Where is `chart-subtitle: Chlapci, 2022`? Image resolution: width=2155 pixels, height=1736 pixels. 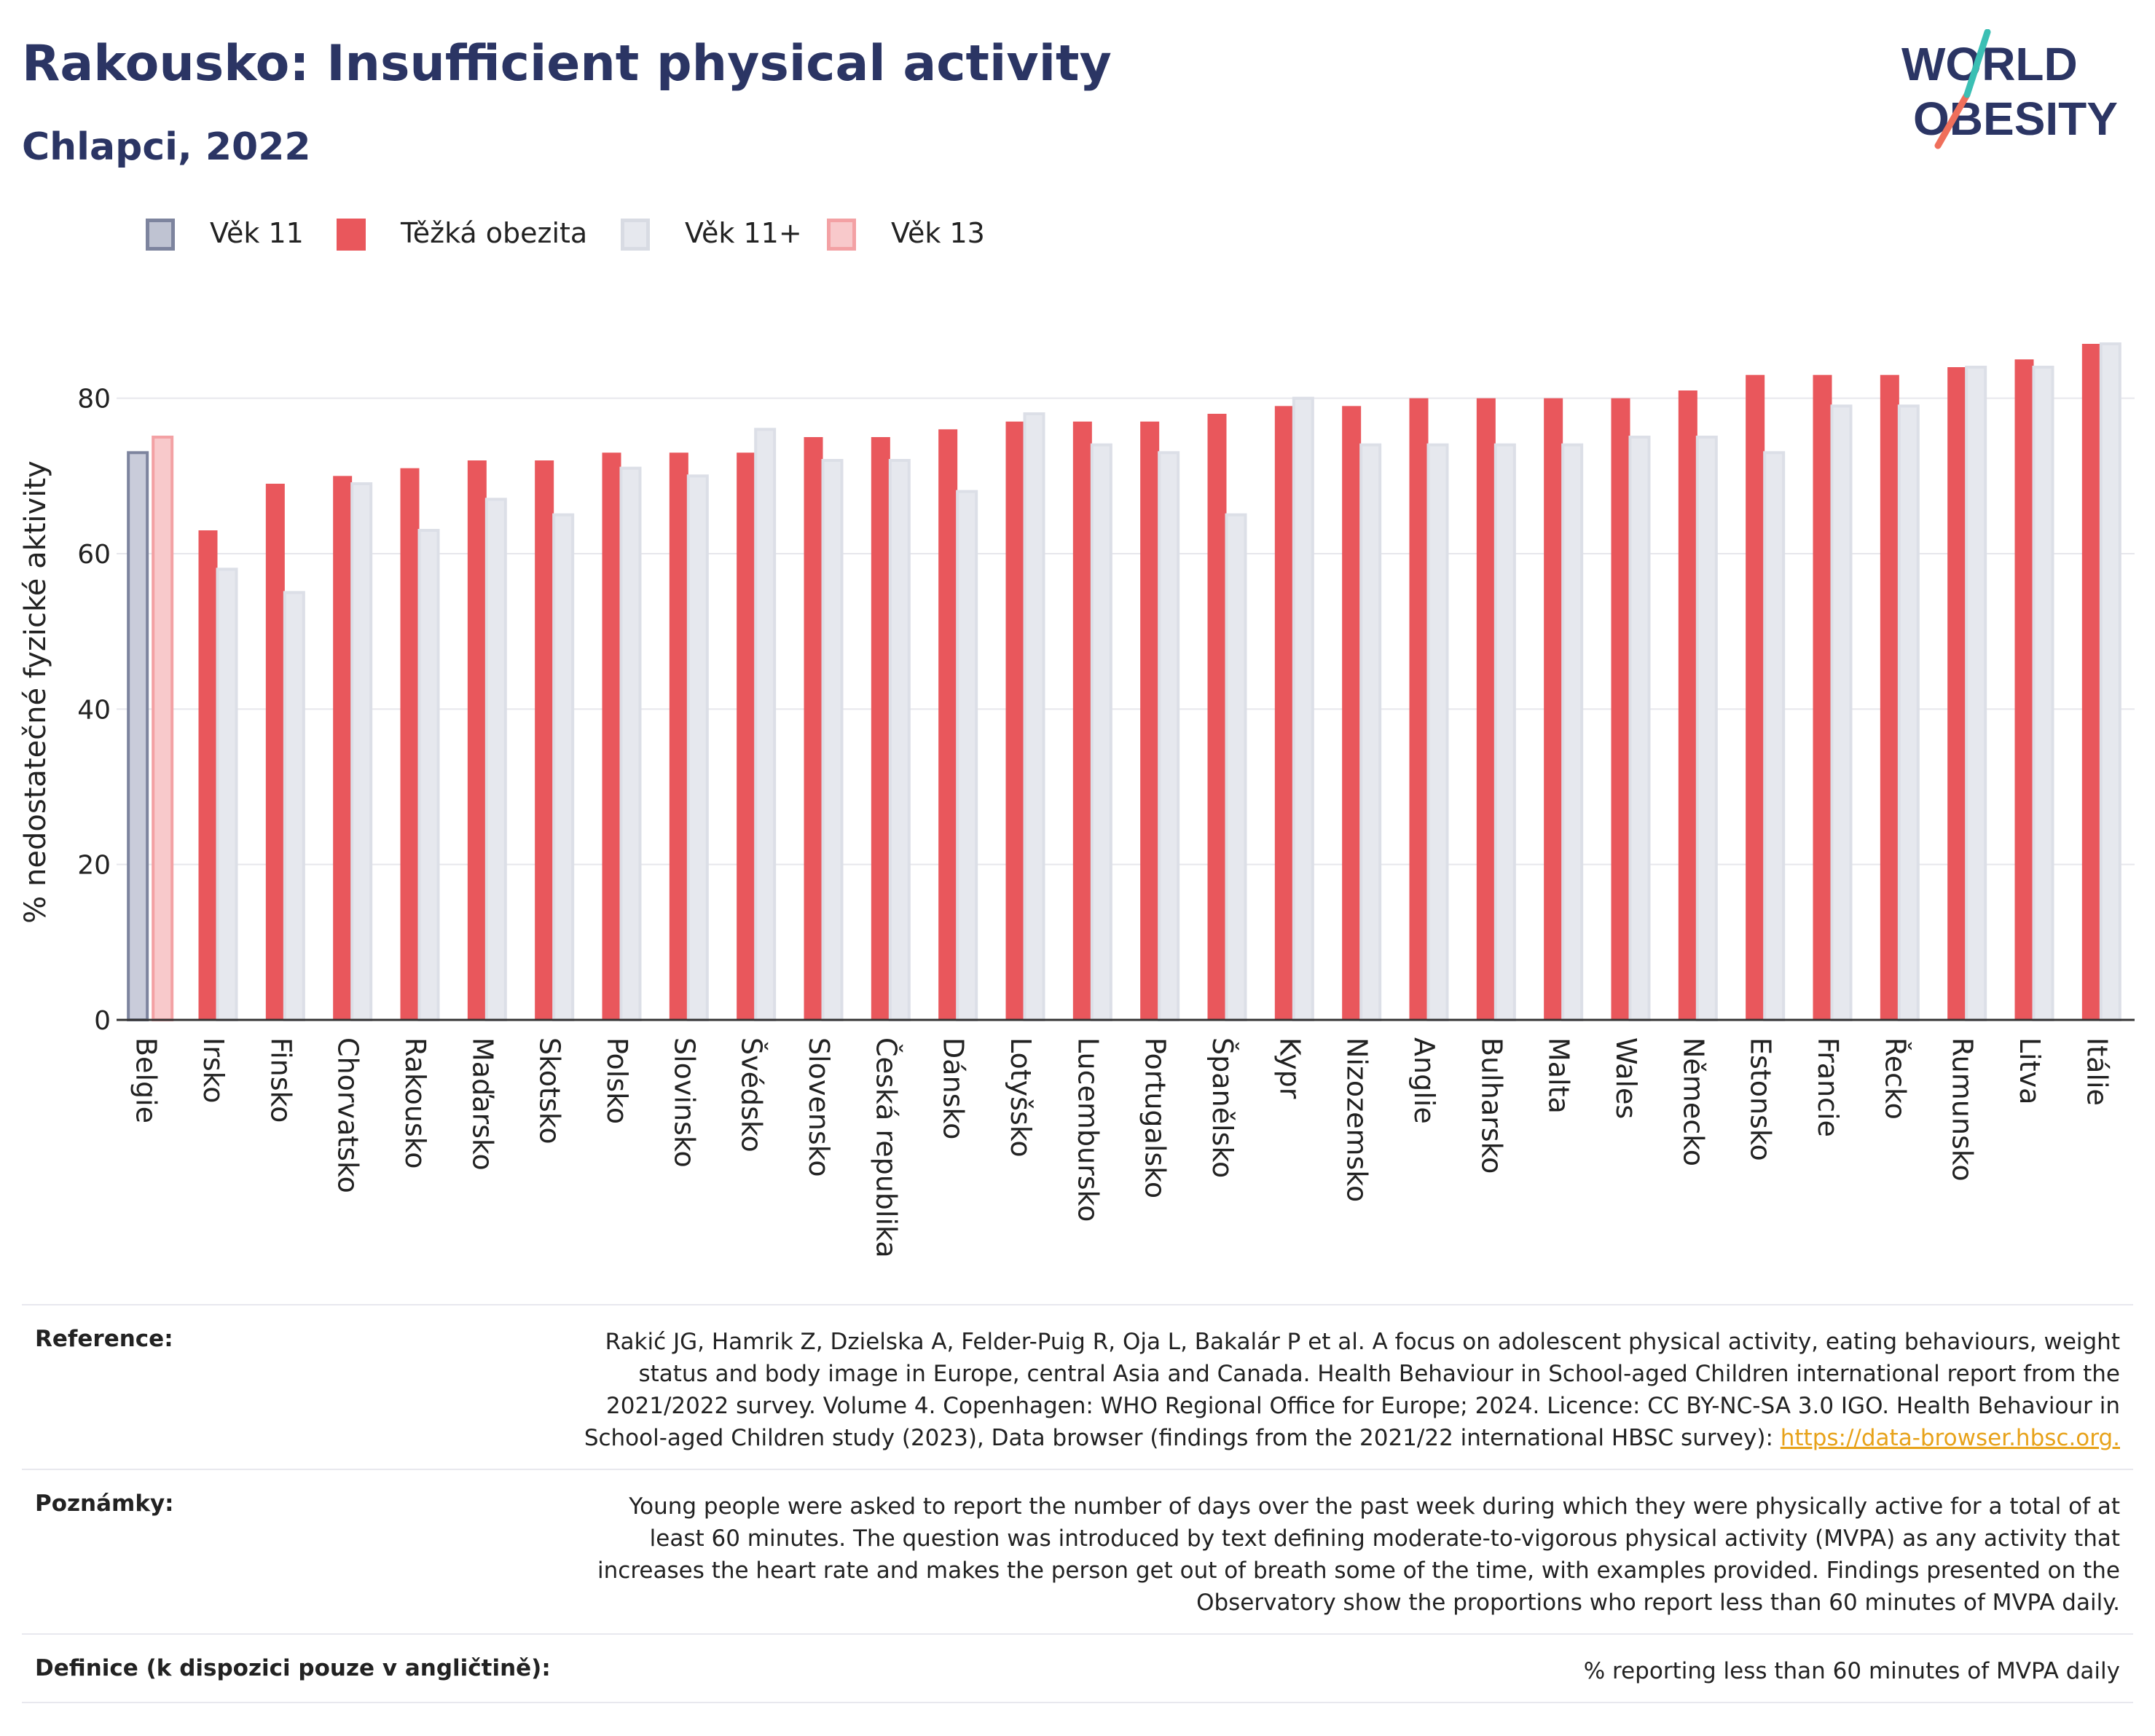
chart-subtitle: Chlapci, 2022 is located at coordinates (166, 147).